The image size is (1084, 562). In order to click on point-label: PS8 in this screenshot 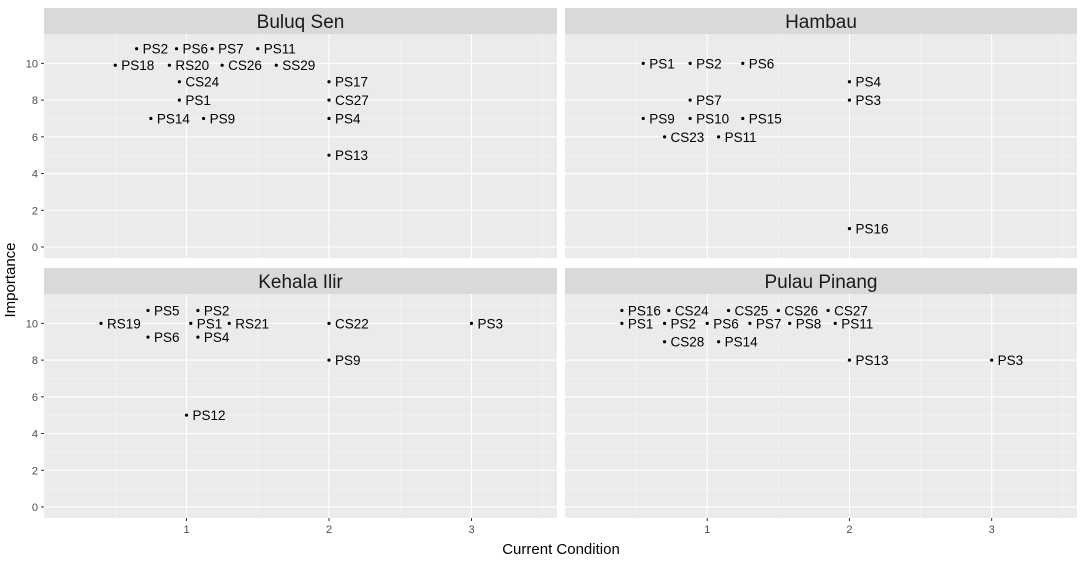, I will do `click(809, 323)`.